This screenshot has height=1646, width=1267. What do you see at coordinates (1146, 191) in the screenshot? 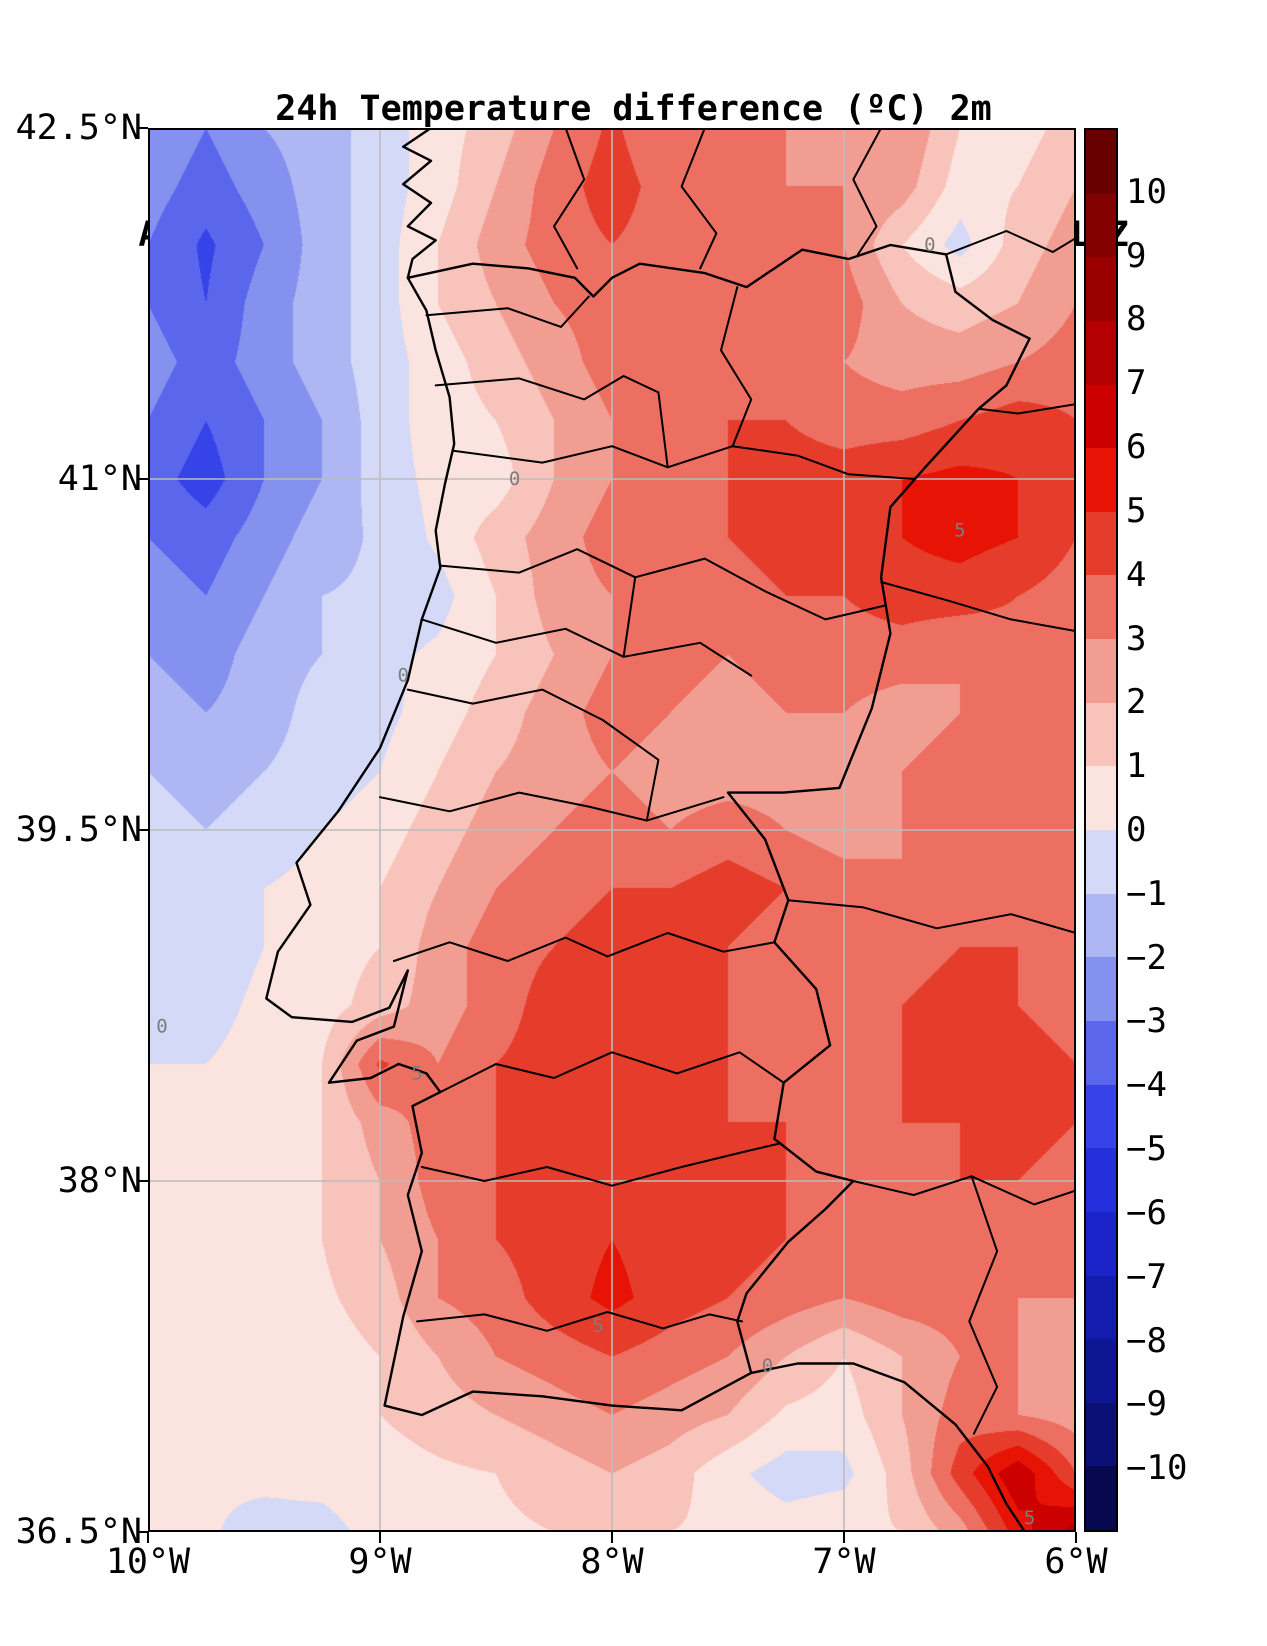
I see `colorbar-tick-label: 10` at bounding box center [1146, 191].